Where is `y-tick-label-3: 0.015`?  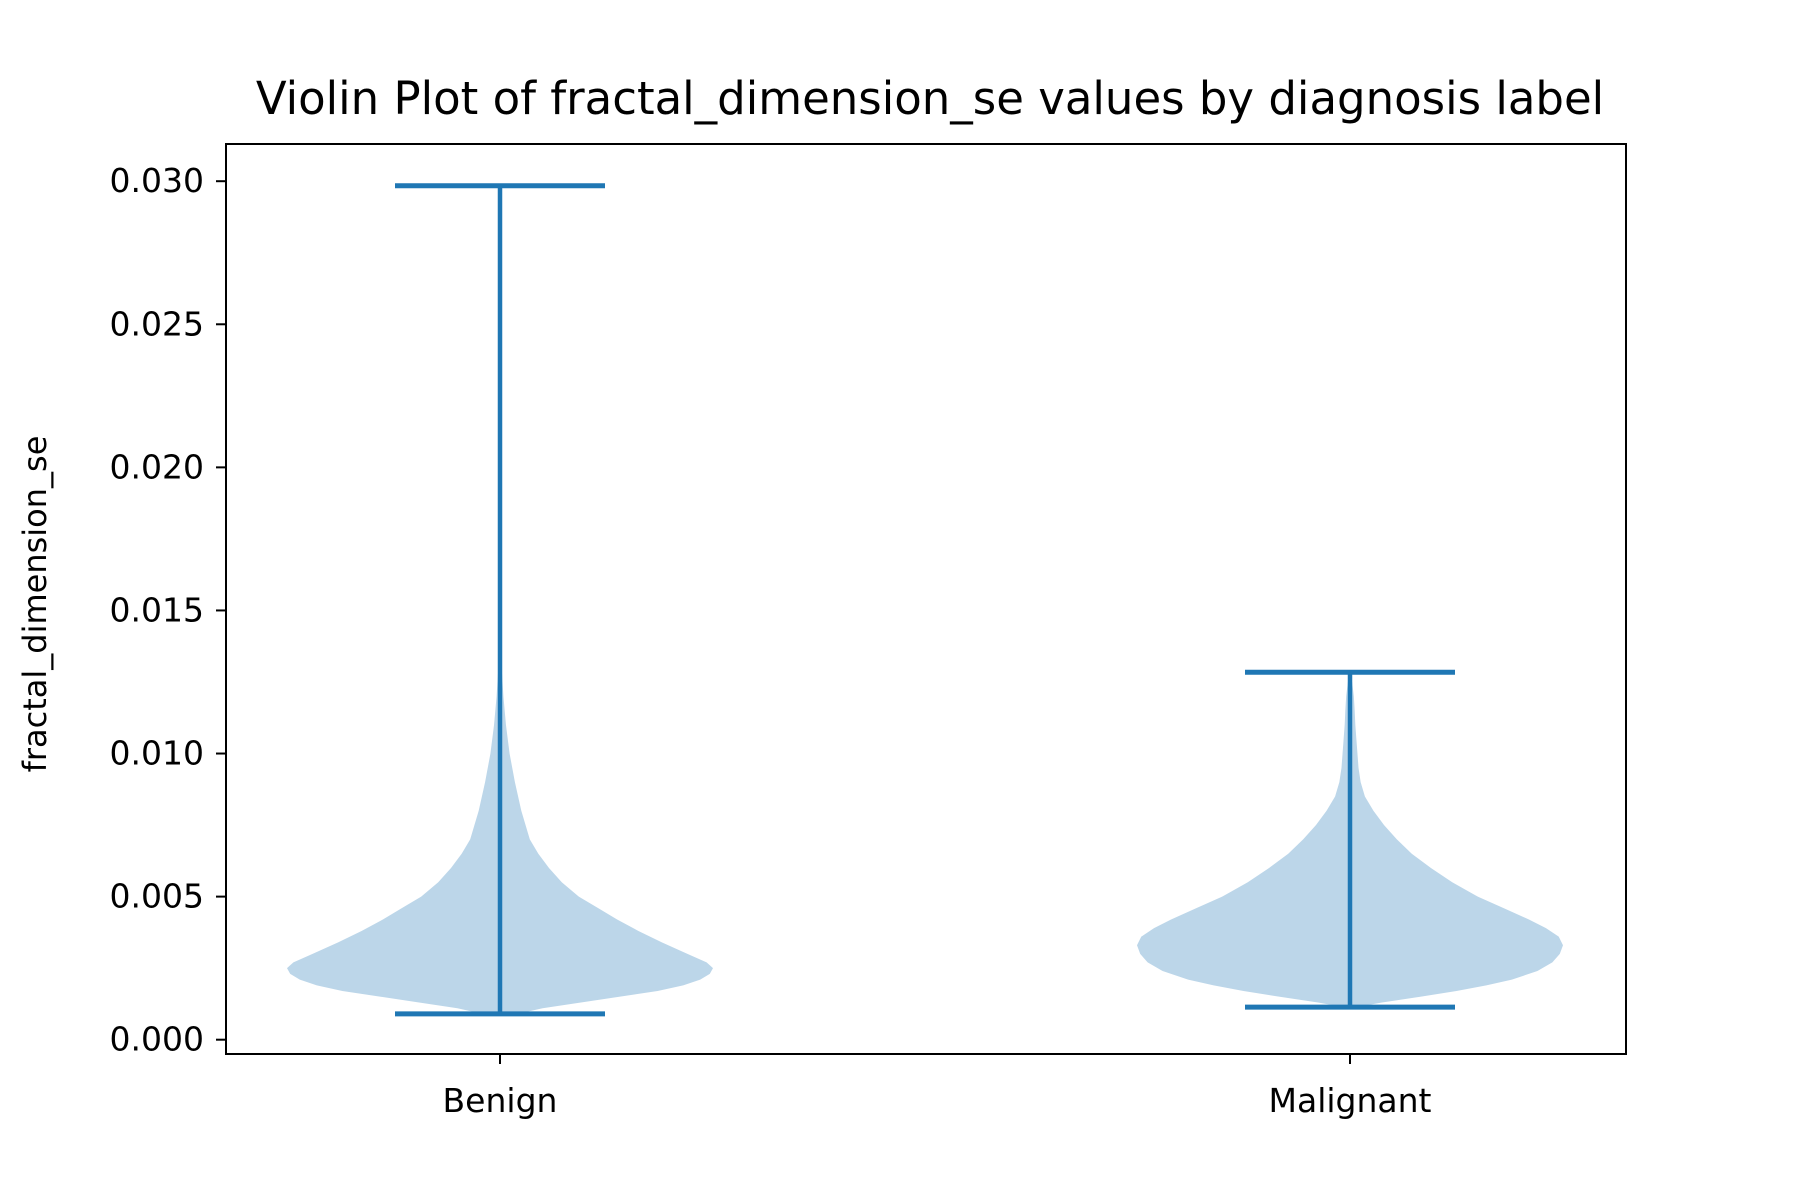 y-tick-label-3: 0.015 is located at coordinates (157, 609).